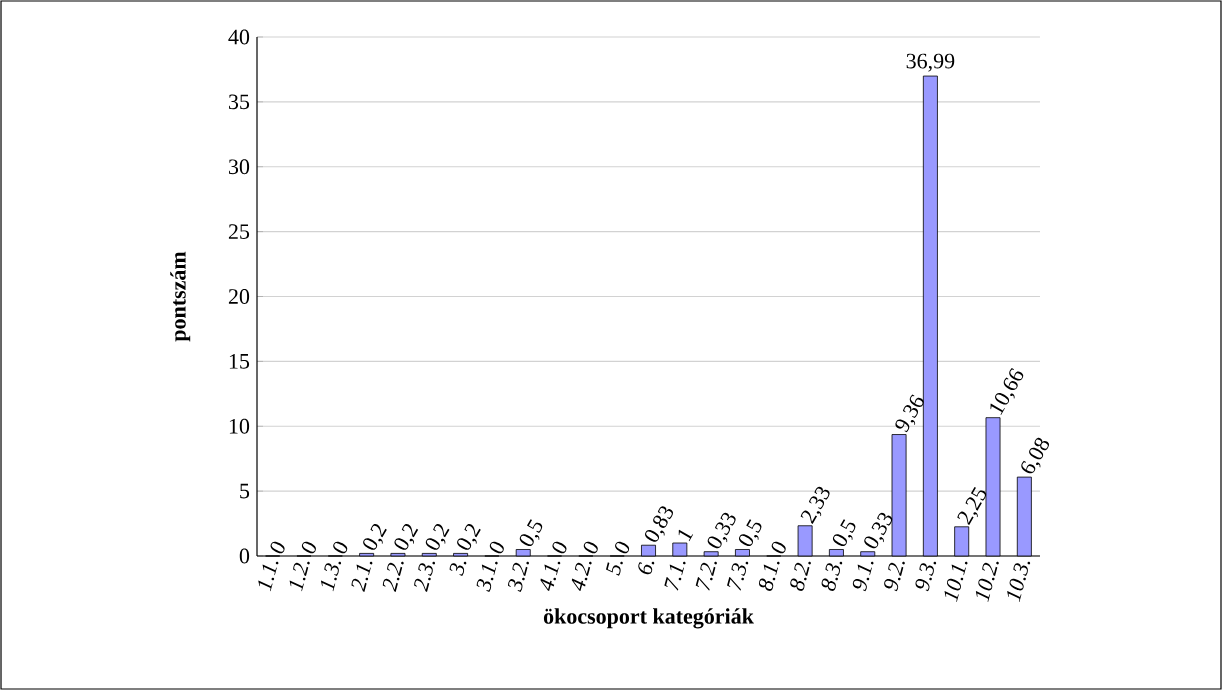  Describe the element at coordinates (1019, 581) in the screenshot. I see `x-tick-label: 10.3.` at that location.